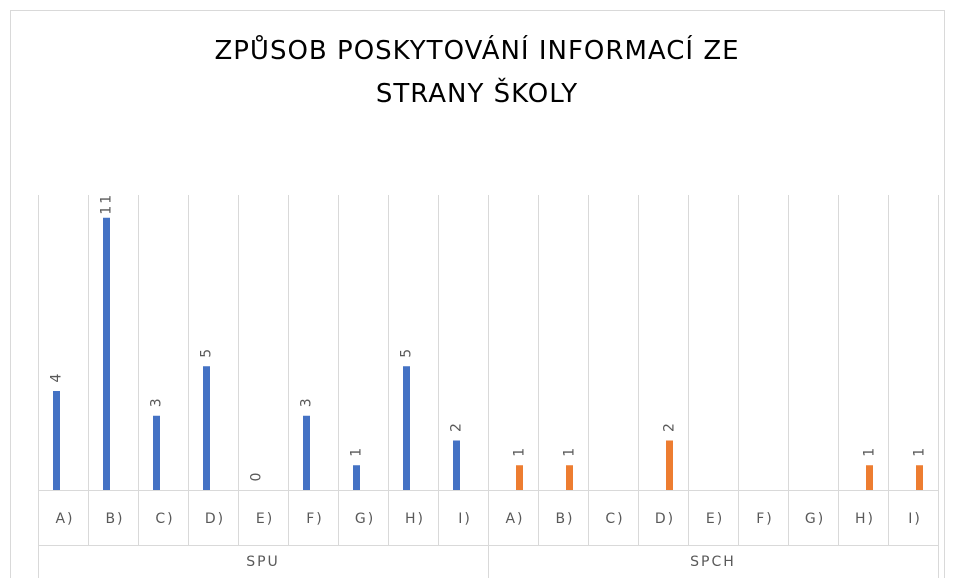 The width and height of the screenshot is (954, 578). Describe the element at coordinates (107, 204) in the screenshot. I see `data-label: 11` at that location.